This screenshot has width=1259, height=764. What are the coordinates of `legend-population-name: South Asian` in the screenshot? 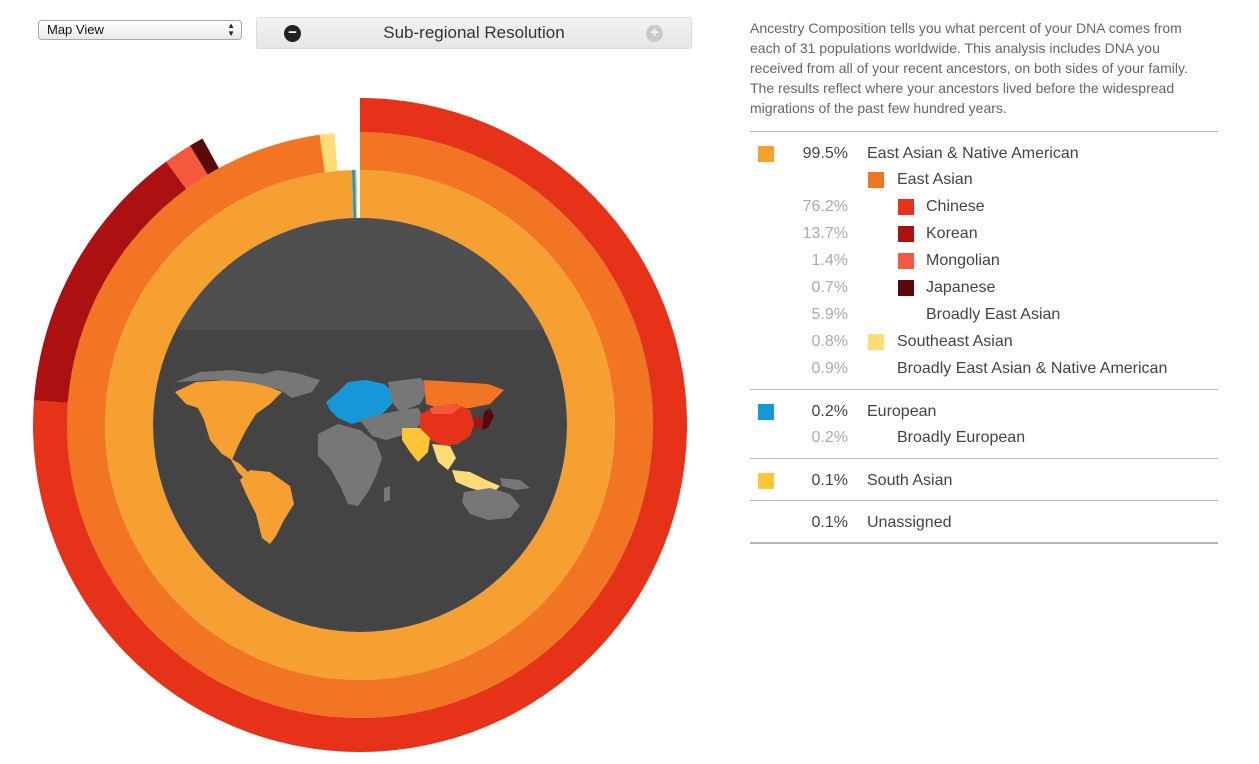 It's located at (910, 480).